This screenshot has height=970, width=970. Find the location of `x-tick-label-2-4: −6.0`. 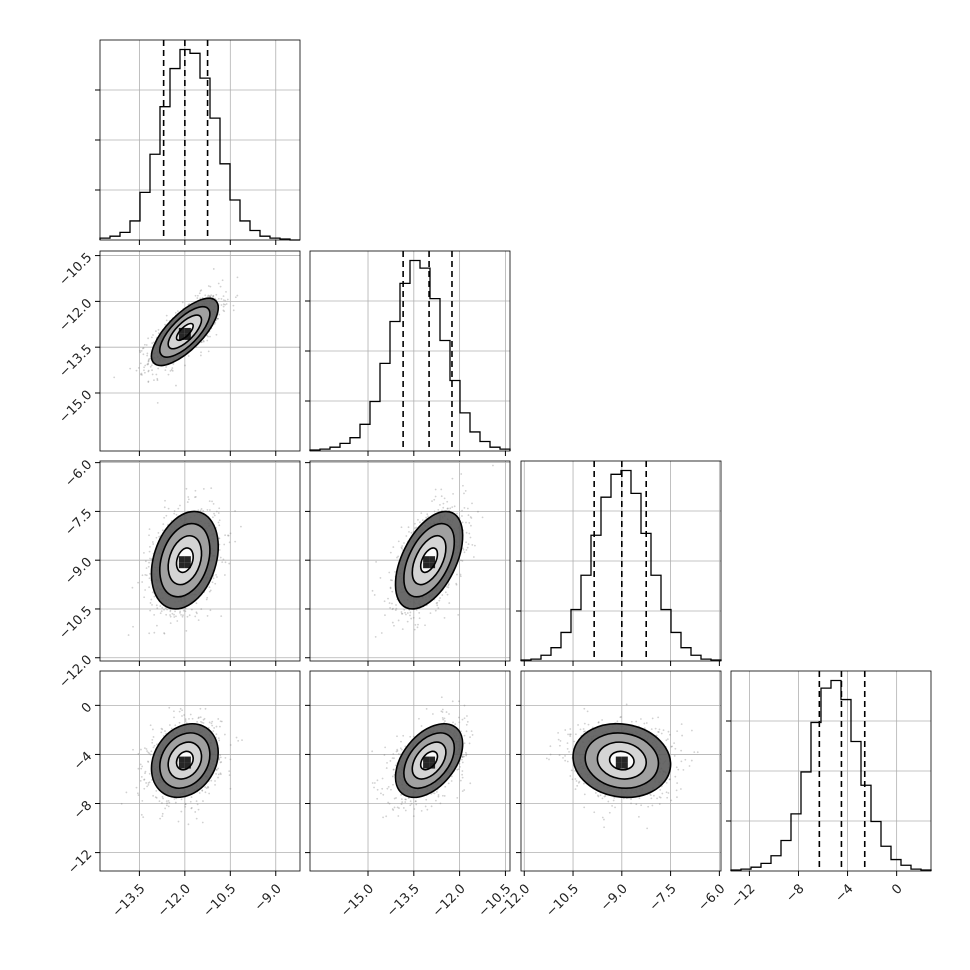

x-tick-label-2-4: −6.0 is located at coordinates (711, 897).